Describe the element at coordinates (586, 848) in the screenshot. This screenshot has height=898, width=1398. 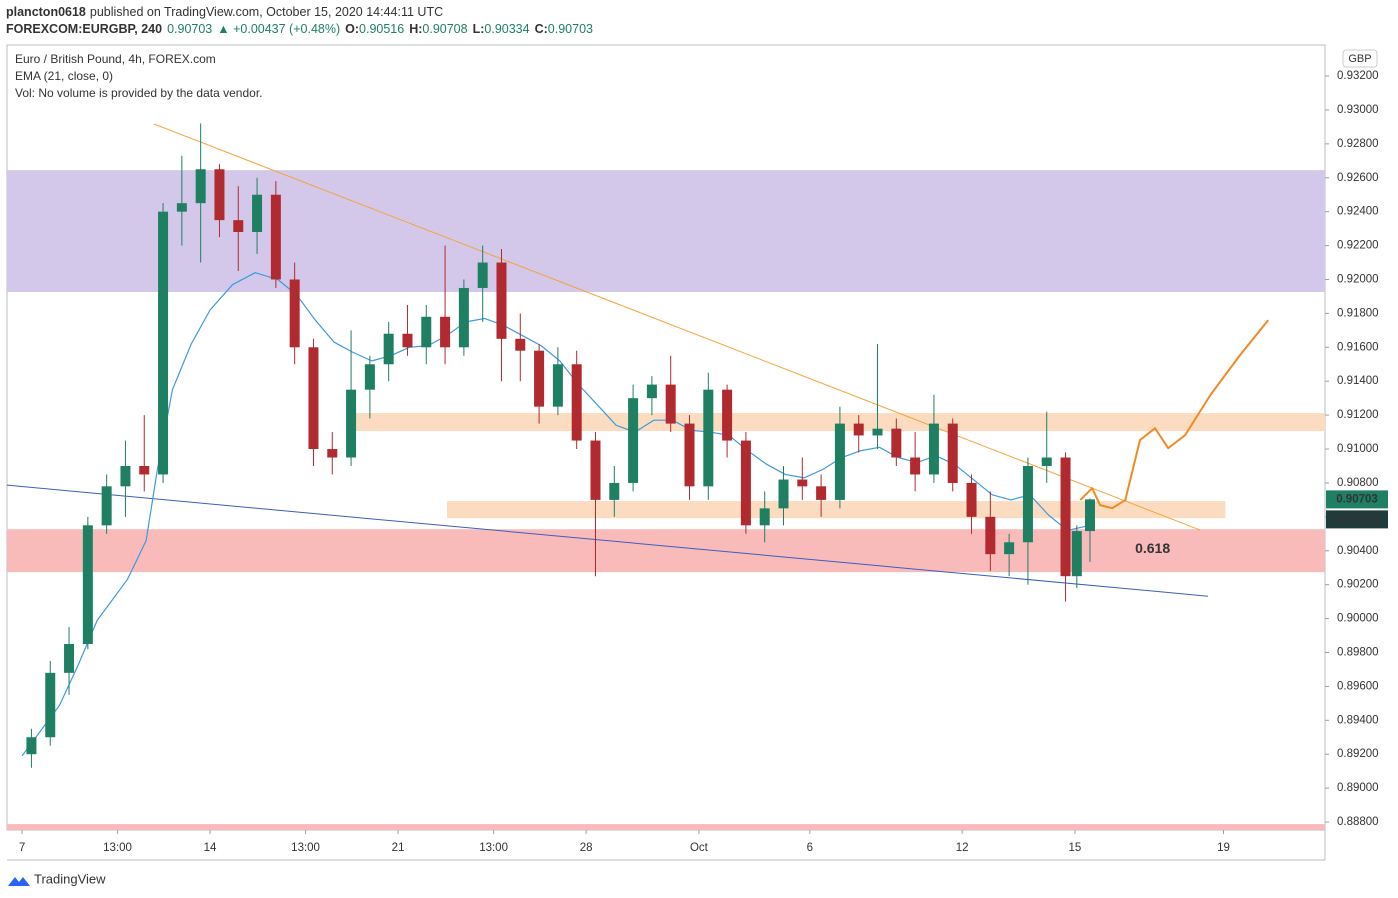
I see `x-tick-label: 28` at that location.